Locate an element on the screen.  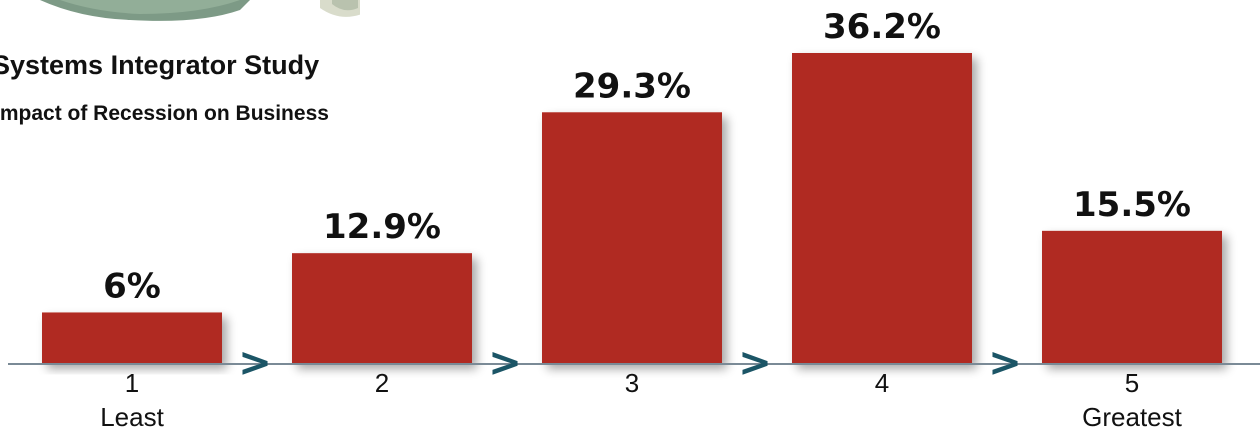
chart-subtitle: Impact of Recession on Business is located at coordinates (164, 113).